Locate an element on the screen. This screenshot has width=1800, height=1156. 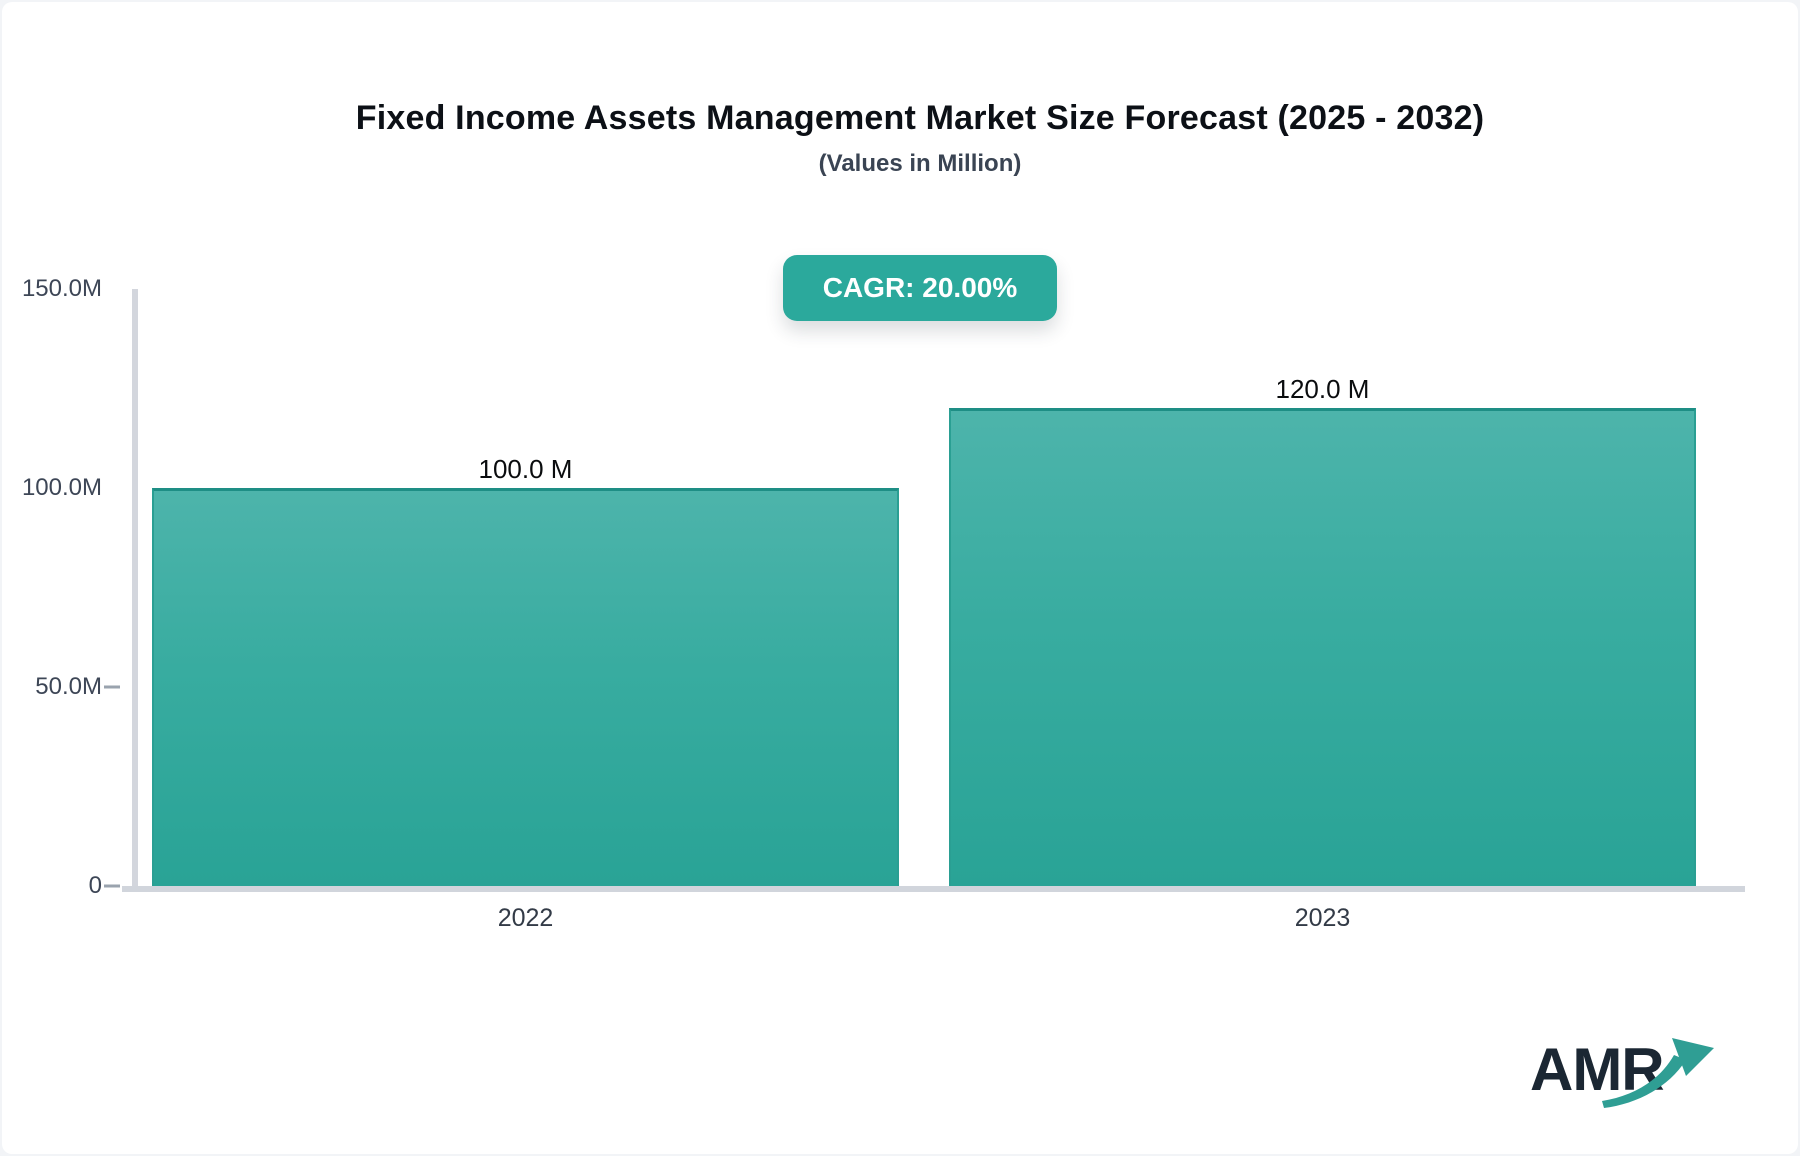
bar-value-label: 120.0 M is located at coordinates (1322, 389).